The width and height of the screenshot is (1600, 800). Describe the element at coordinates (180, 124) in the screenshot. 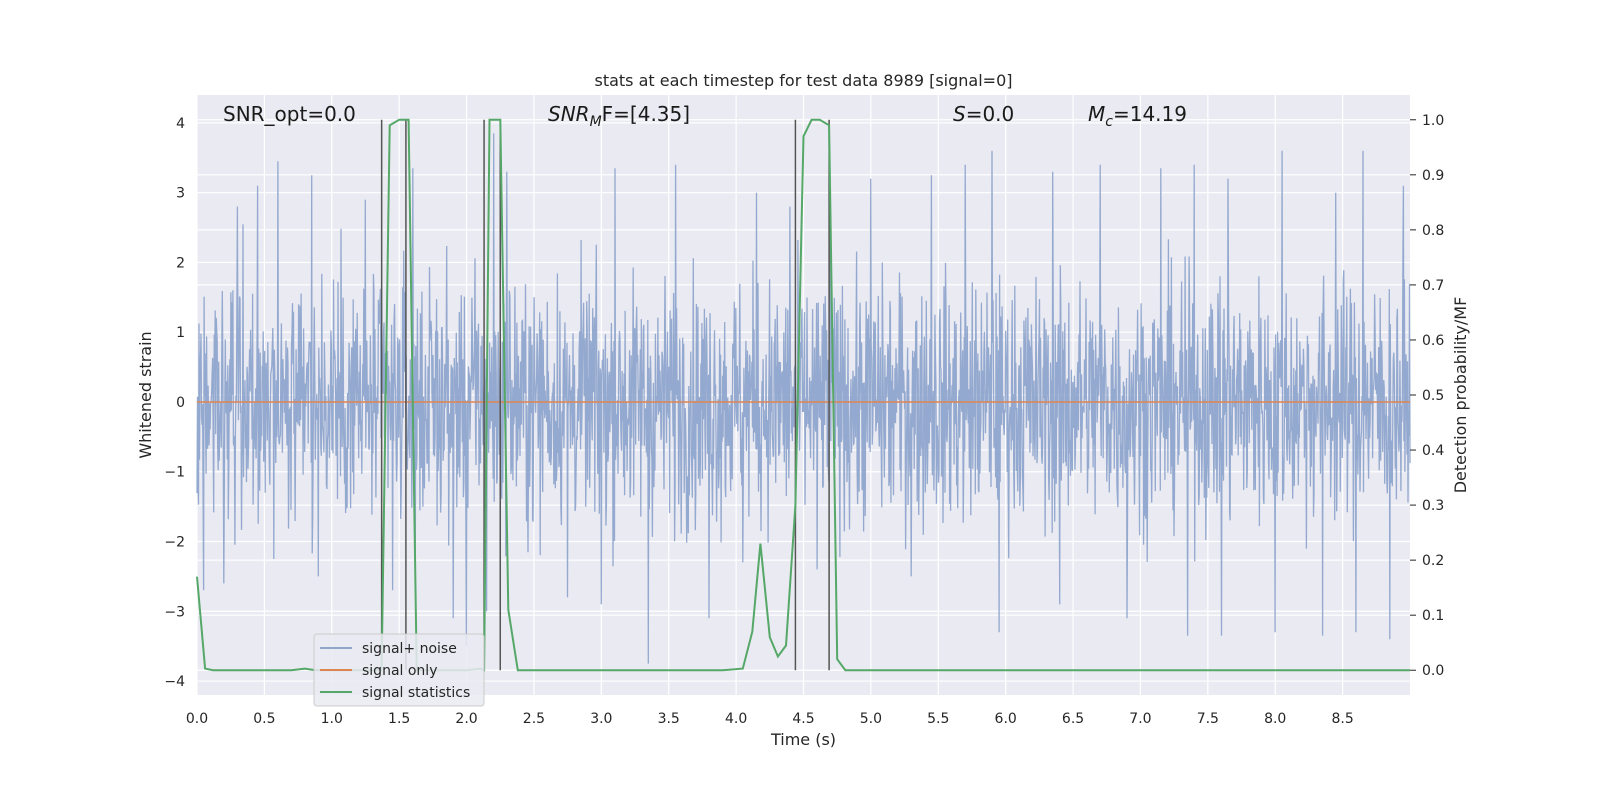

I see `y-tick-label: 4` at that location.